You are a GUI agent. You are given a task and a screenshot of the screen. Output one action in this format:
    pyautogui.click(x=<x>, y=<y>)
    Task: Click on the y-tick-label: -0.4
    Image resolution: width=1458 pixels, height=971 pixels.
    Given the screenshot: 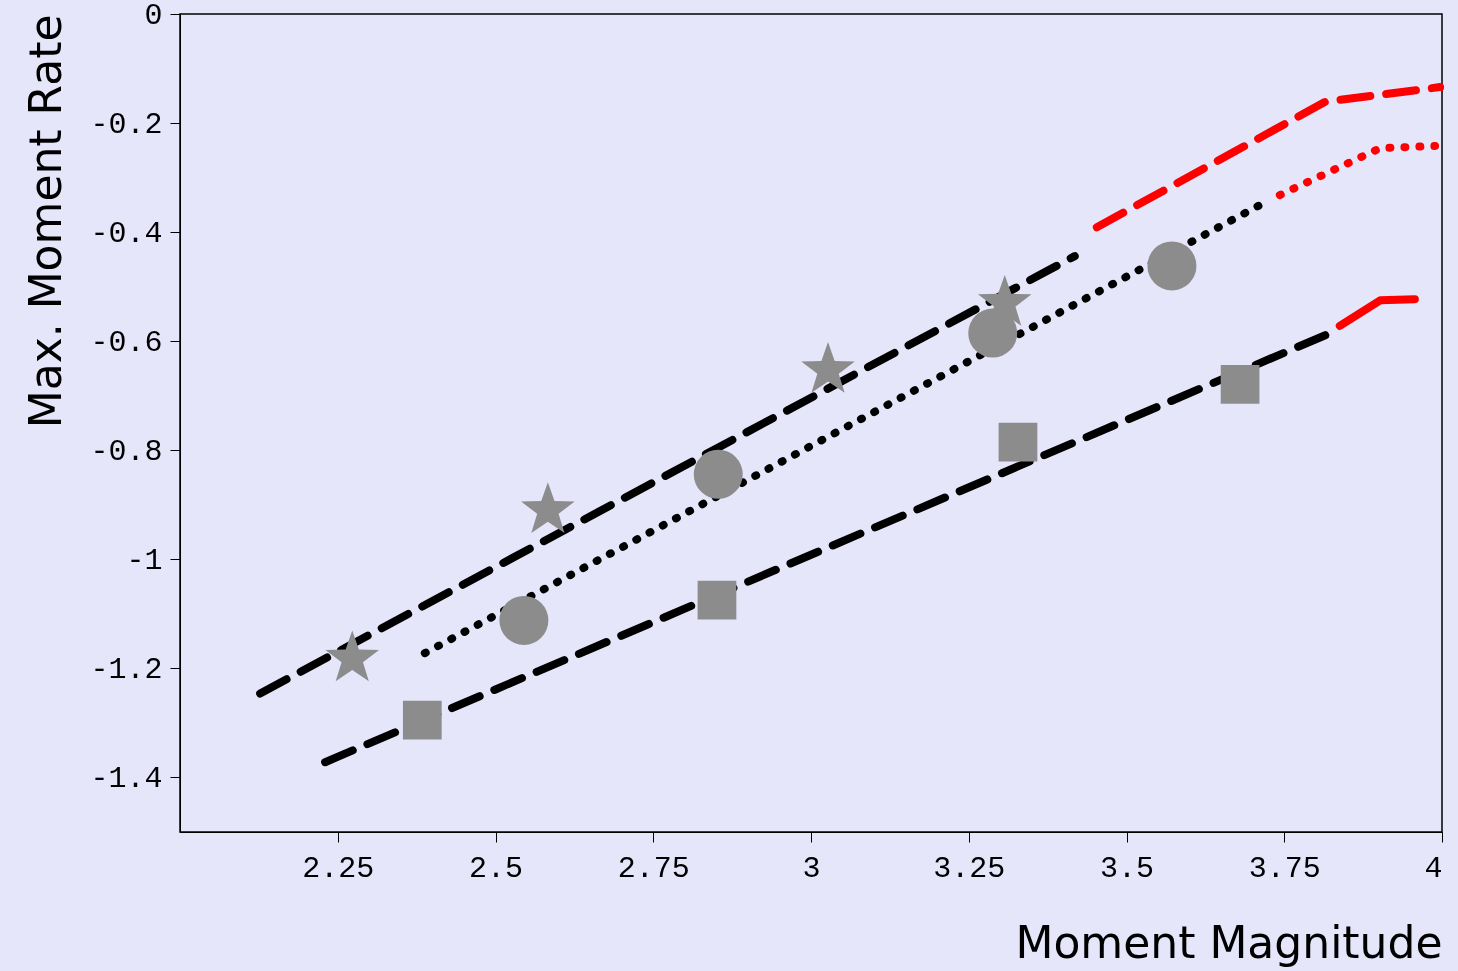 What is the action you would take?
    pyautogui.click(x=126, y=233)
    